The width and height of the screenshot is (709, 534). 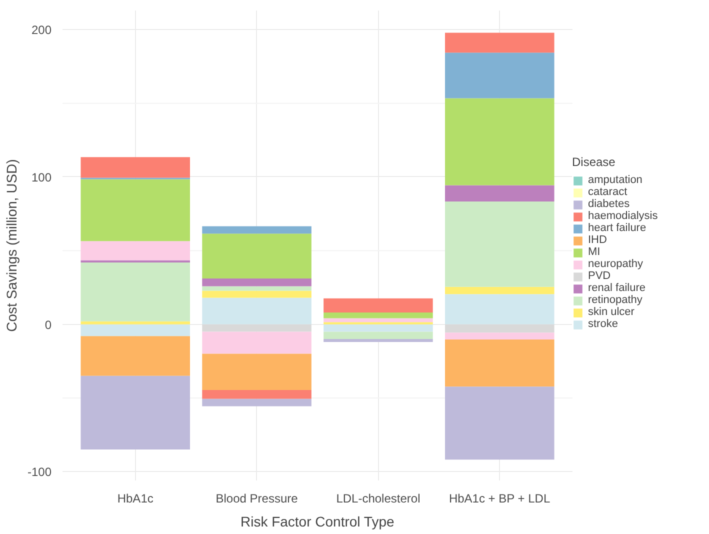 I want to click on y-tick-label: -100, so click(x=39, y=472).